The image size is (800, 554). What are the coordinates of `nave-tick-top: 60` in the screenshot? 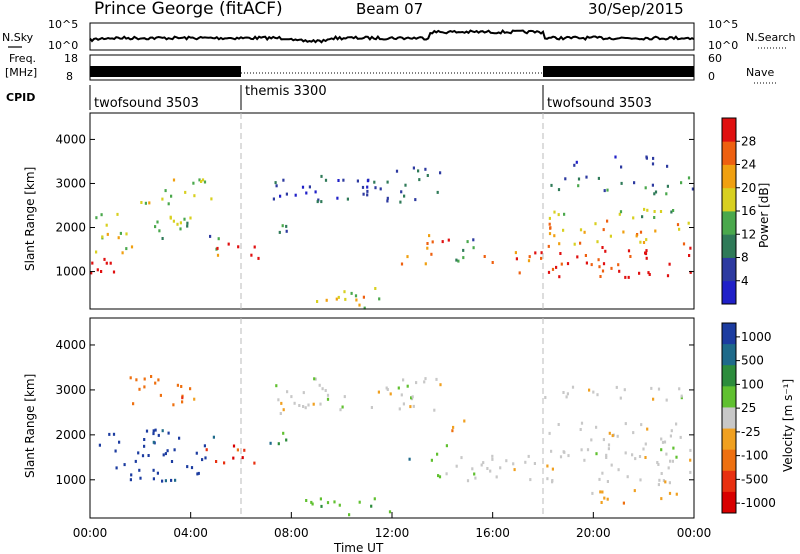 It's located at (715, 58).